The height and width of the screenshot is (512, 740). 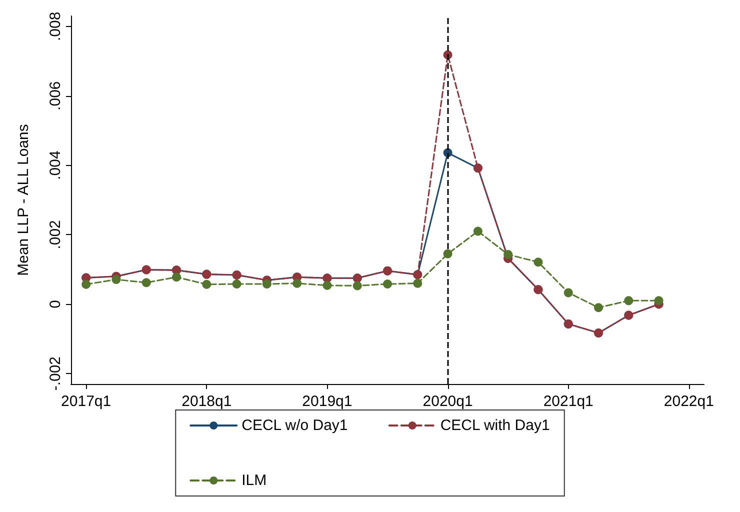 I want to click on x-tick-label: 2017q1, so click(x=86, y=401).